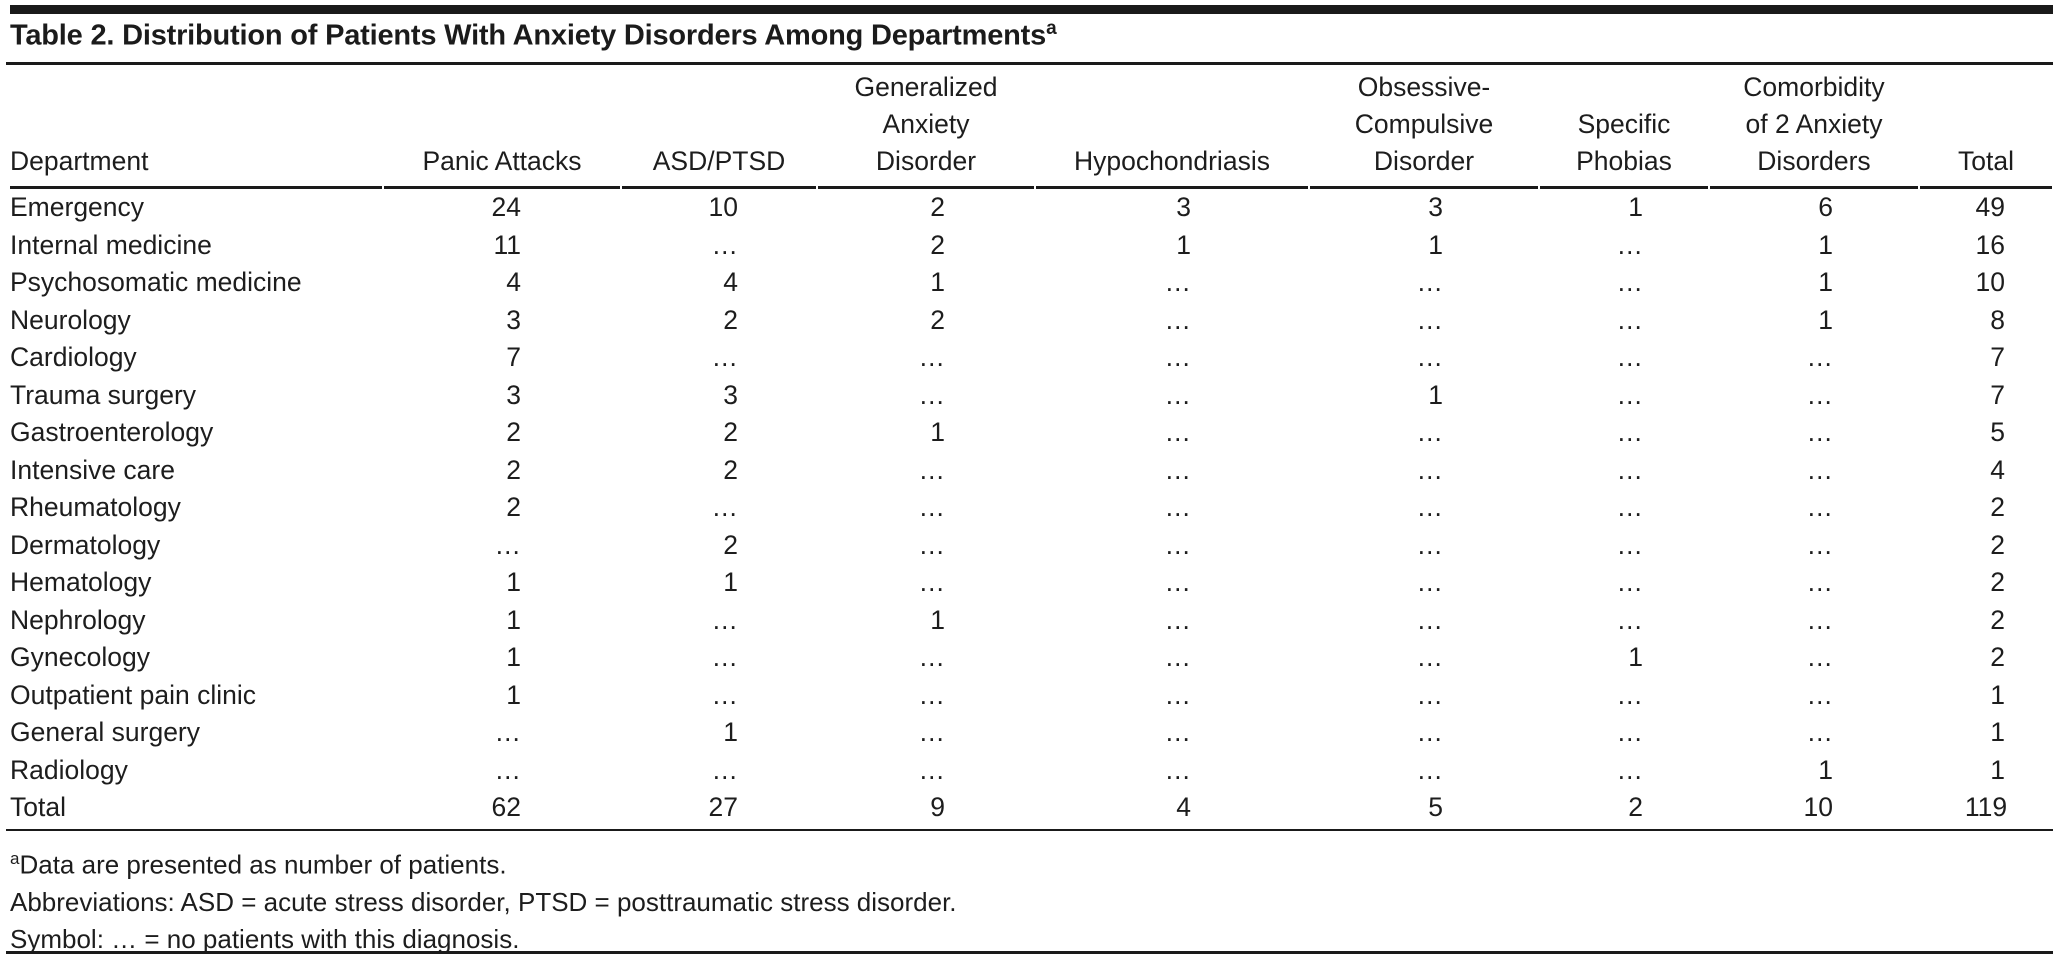  Describe the element at coordinates (1031, 321) in the screenshot. I see `table-row: Neurology 3 2 2 … … … 1 8` at that location.